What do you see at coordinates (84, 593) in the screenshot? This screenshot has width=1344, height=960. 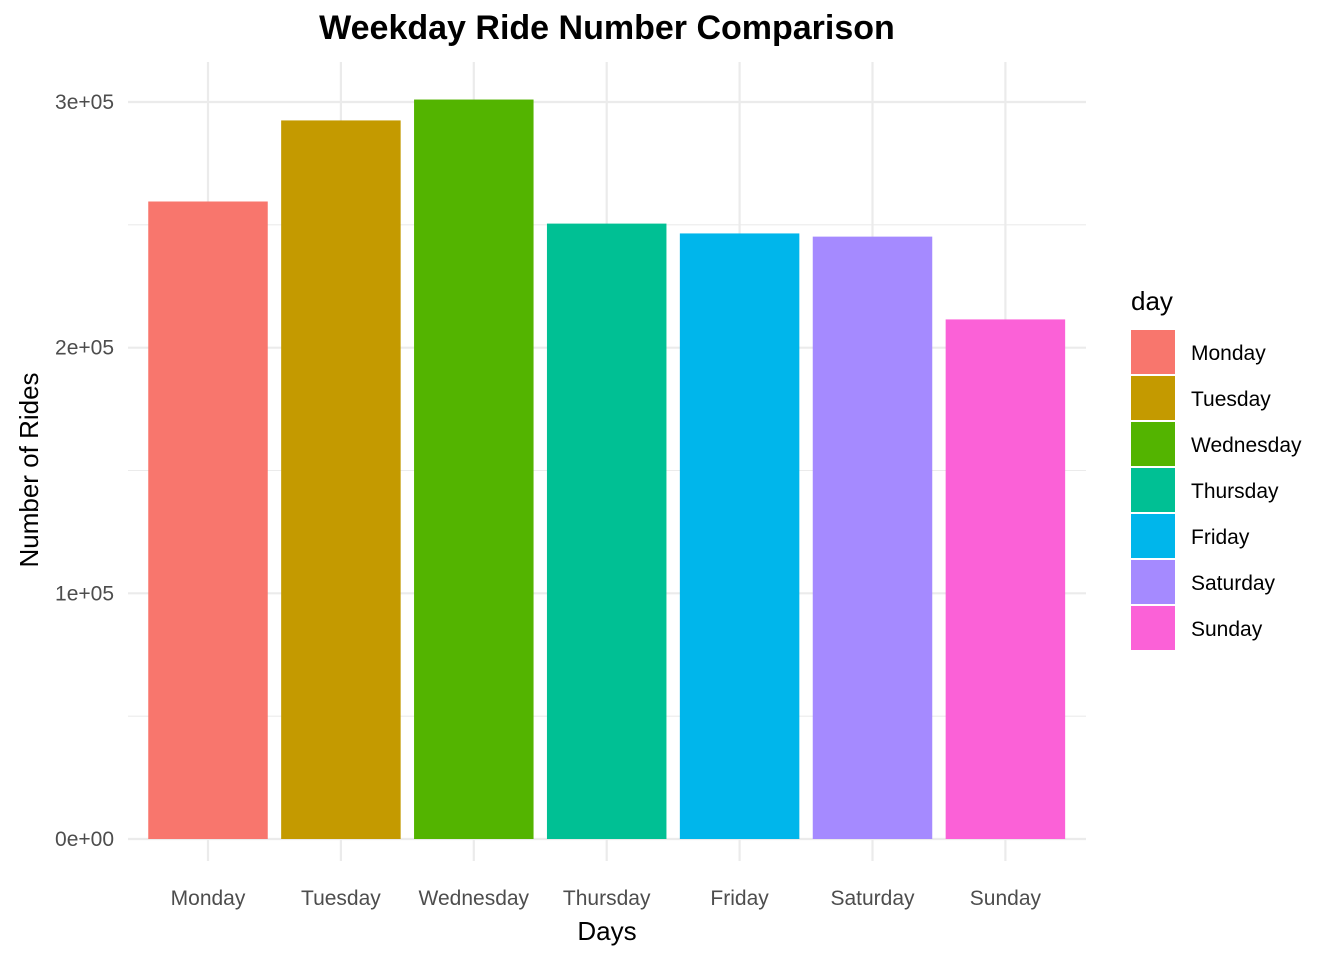 I see `y-tick-label: 1e+05` at bounding box center [84, 593].